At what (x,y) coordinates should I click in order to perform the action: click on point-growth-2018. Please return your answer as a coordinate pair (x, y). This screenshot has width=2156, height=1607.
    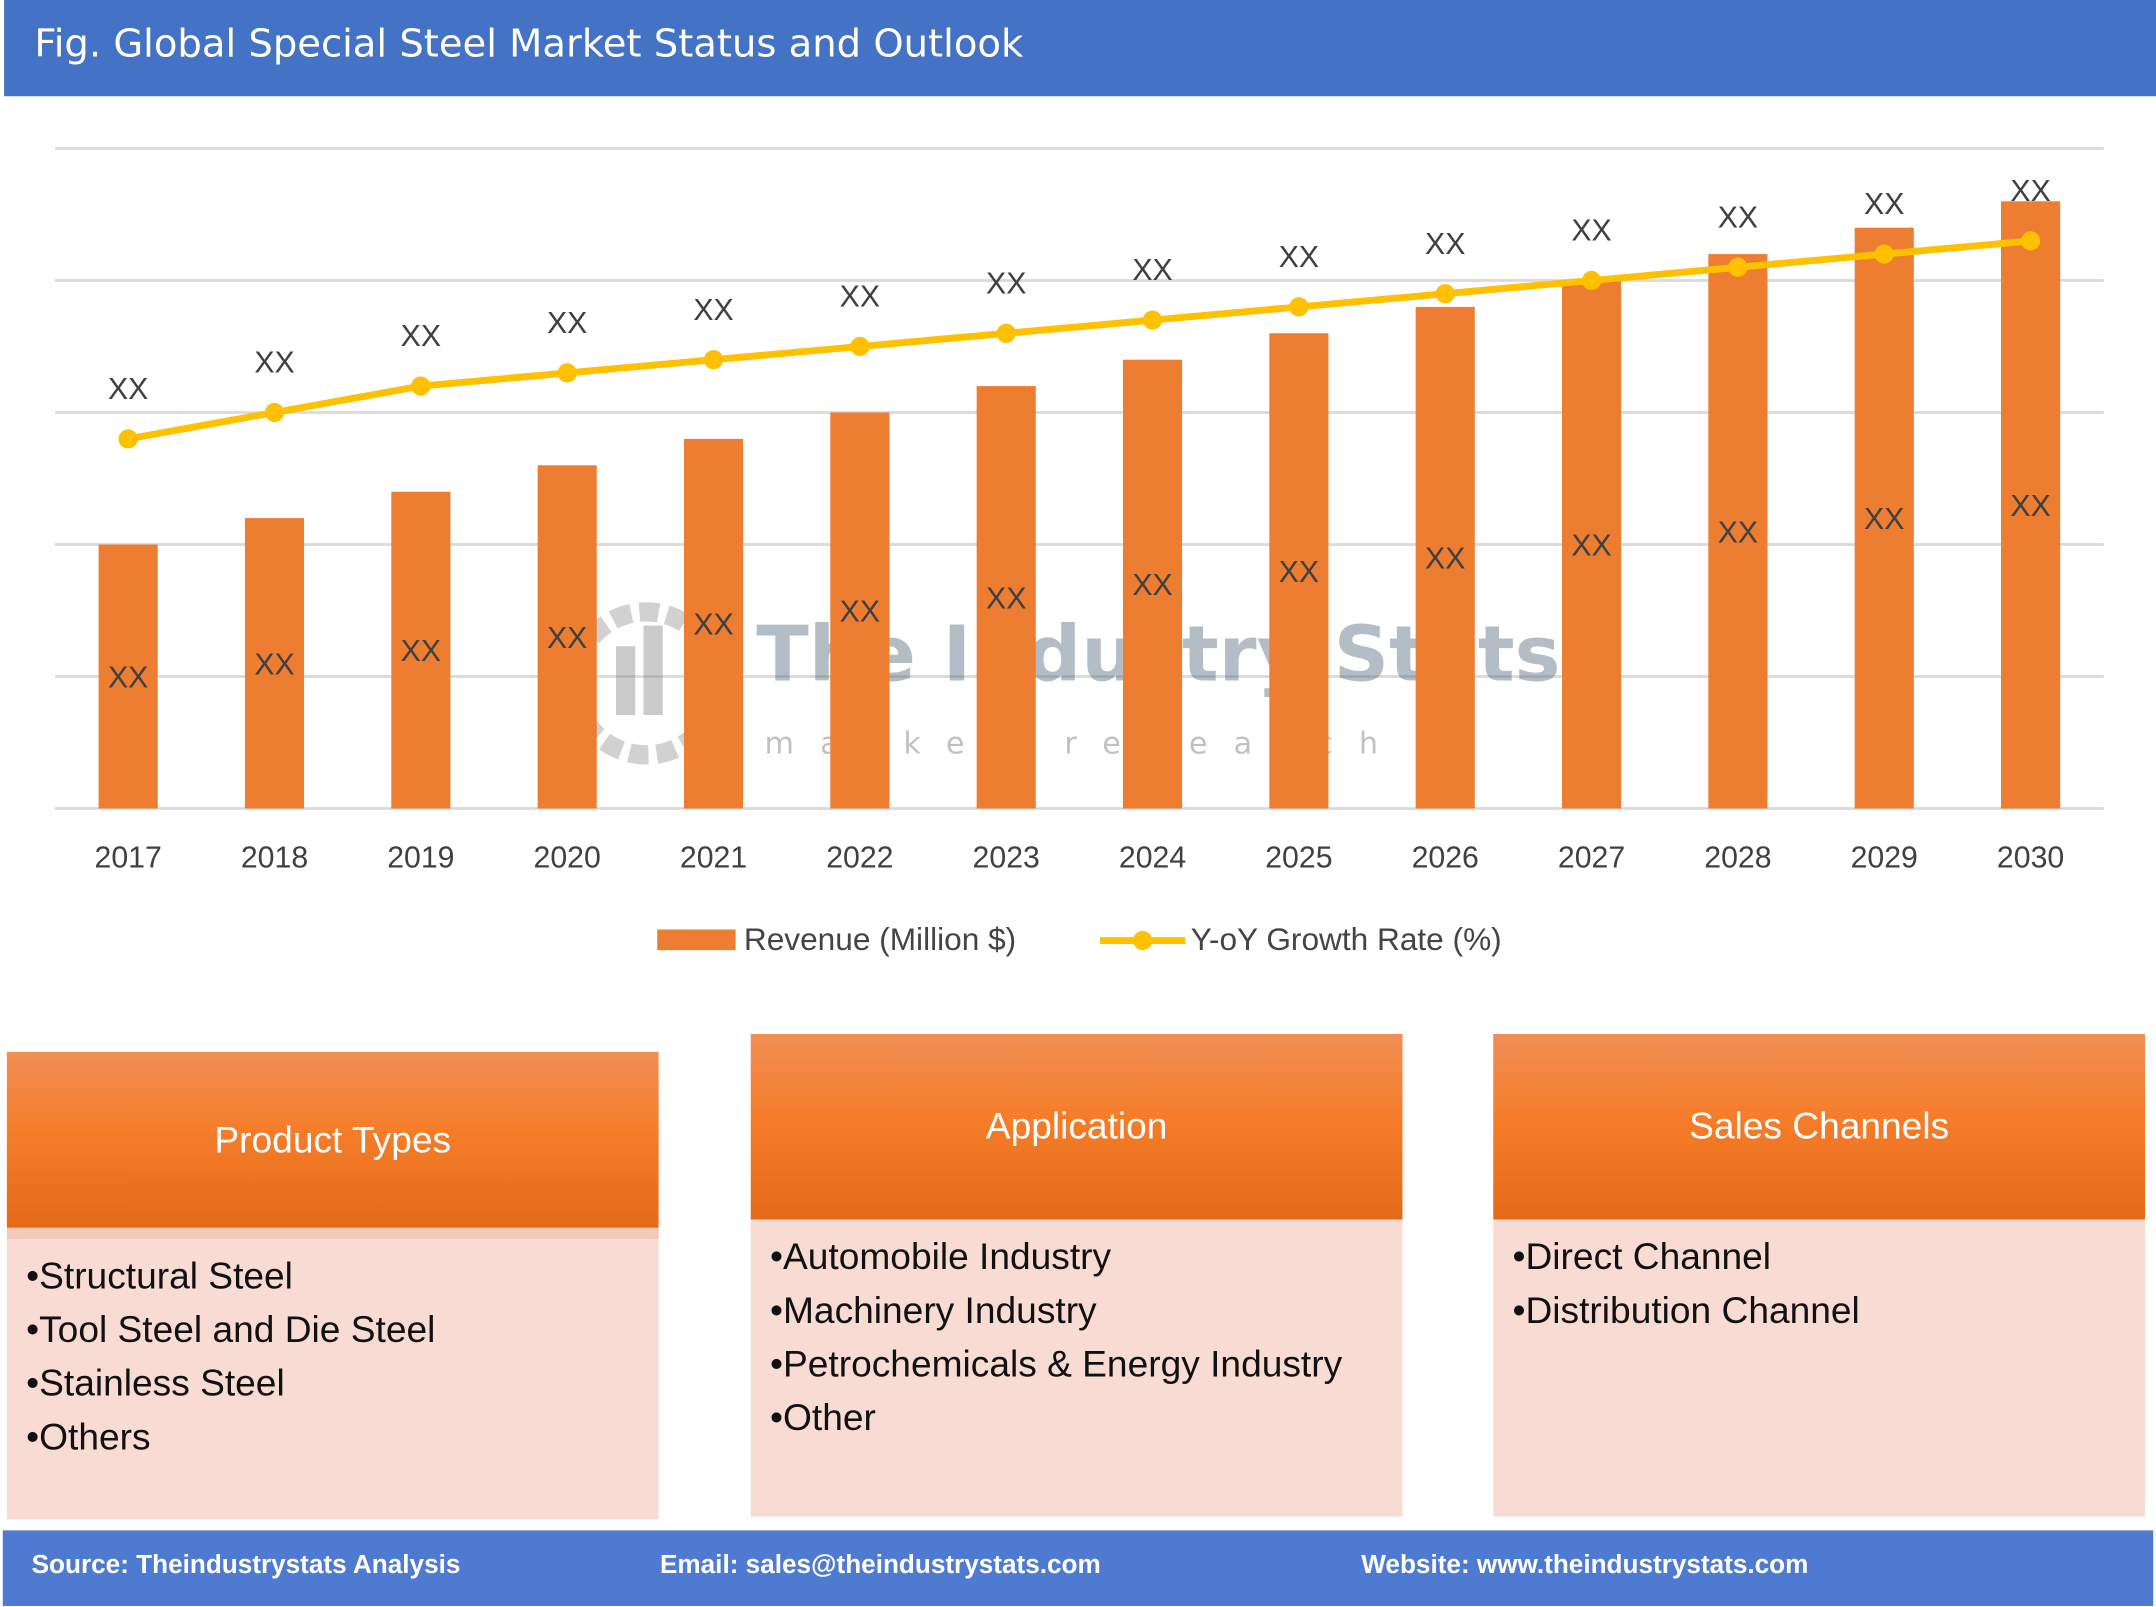
    Looking at the image, I should click on (274, 412).